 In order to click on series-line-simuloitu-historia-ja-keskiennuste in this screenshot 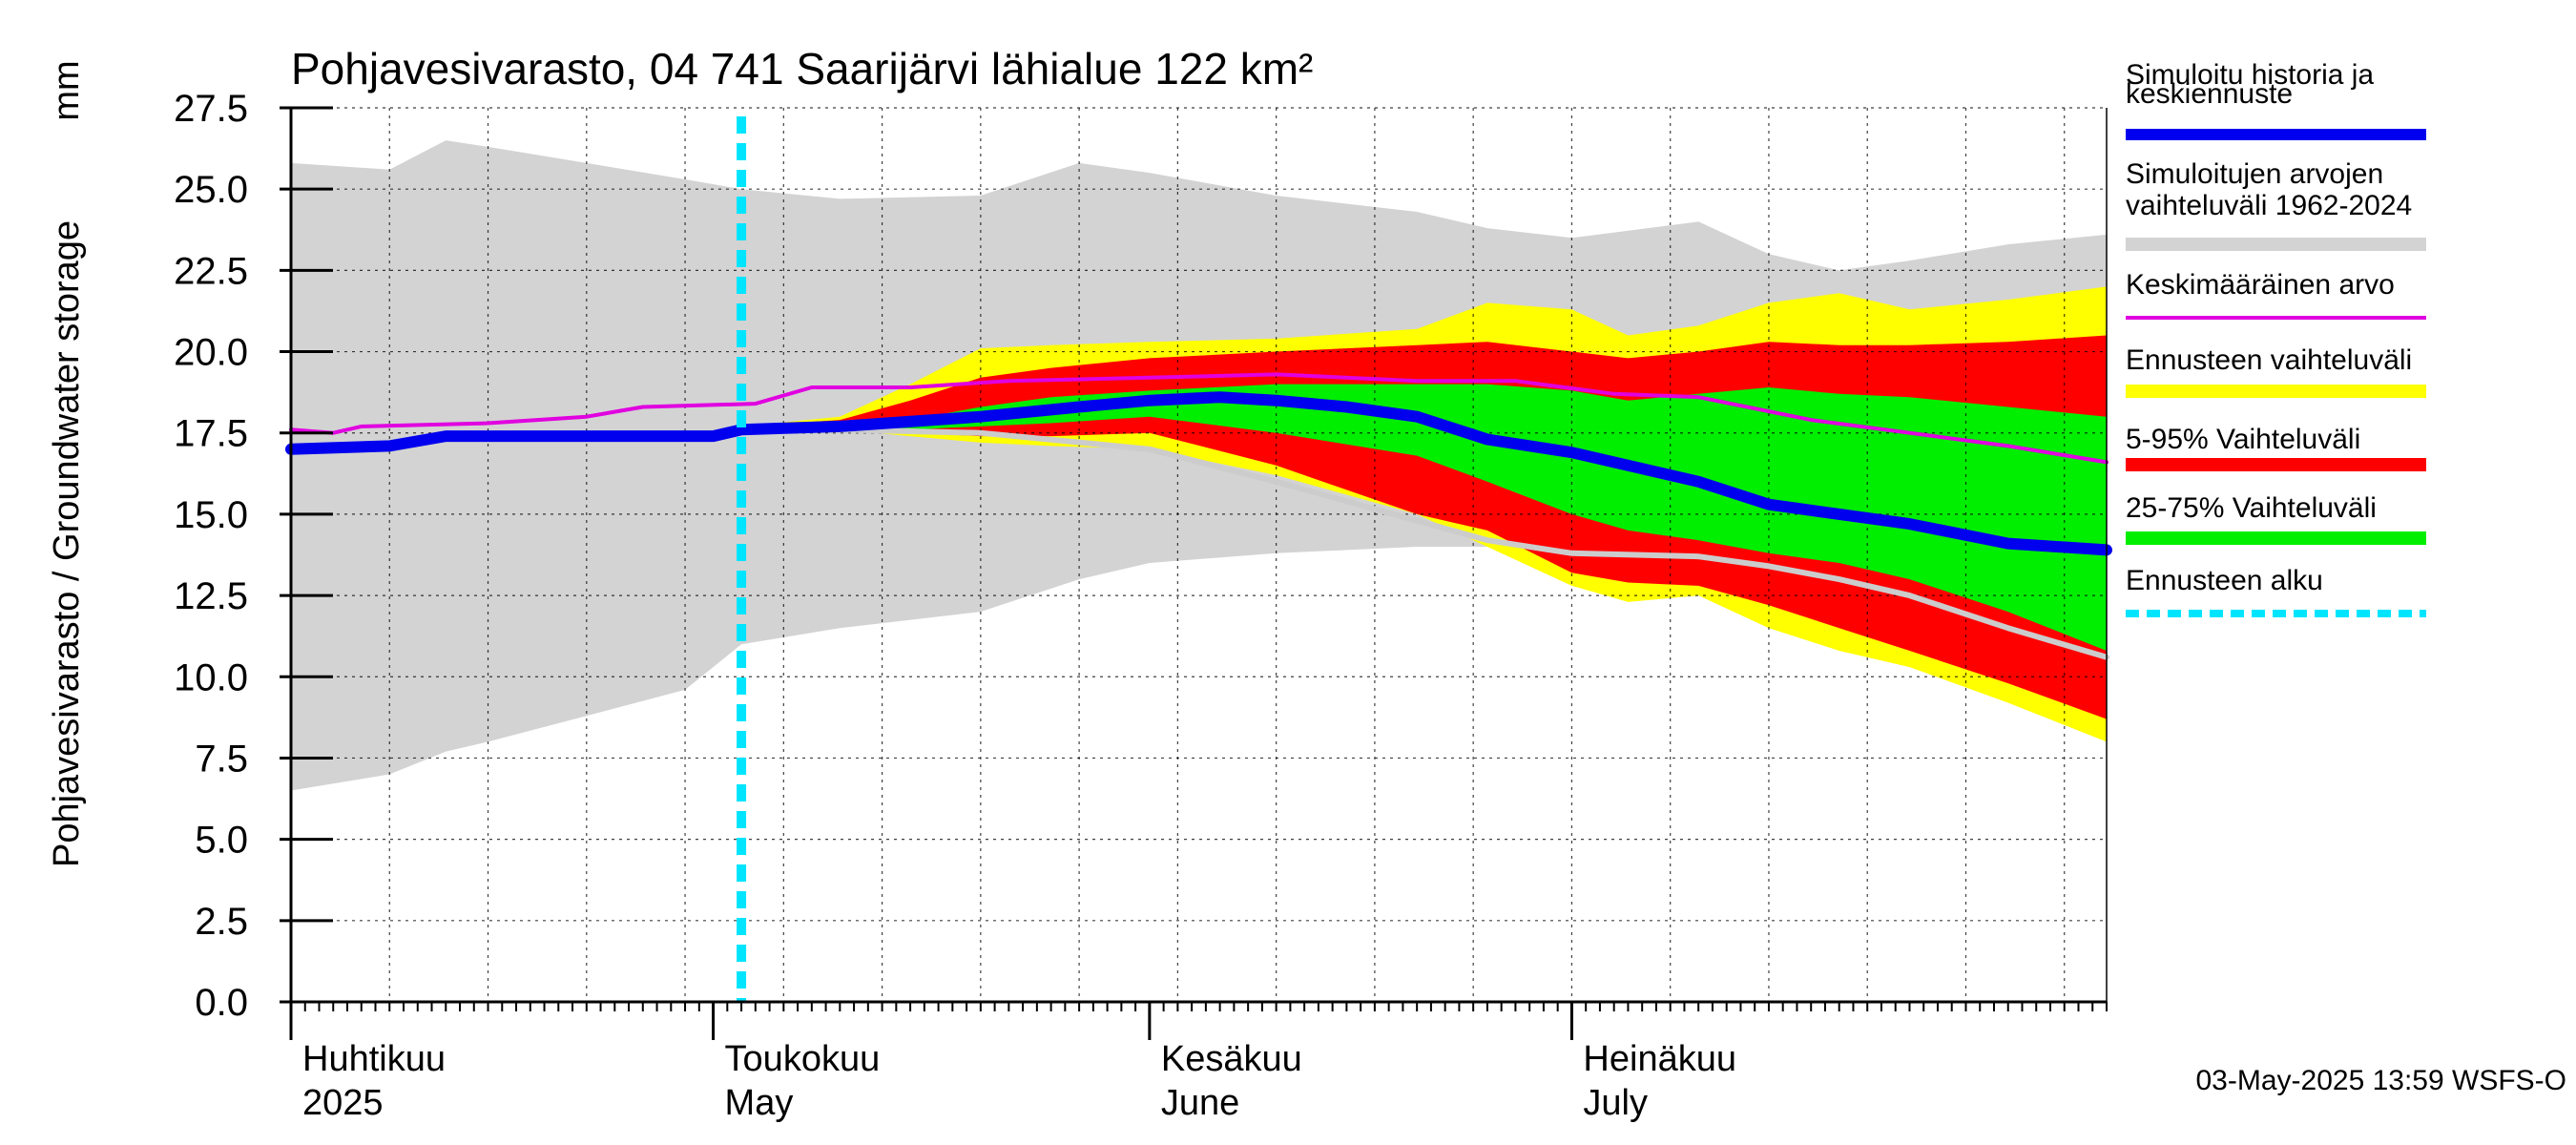, I will do `click(1198, 473)`.